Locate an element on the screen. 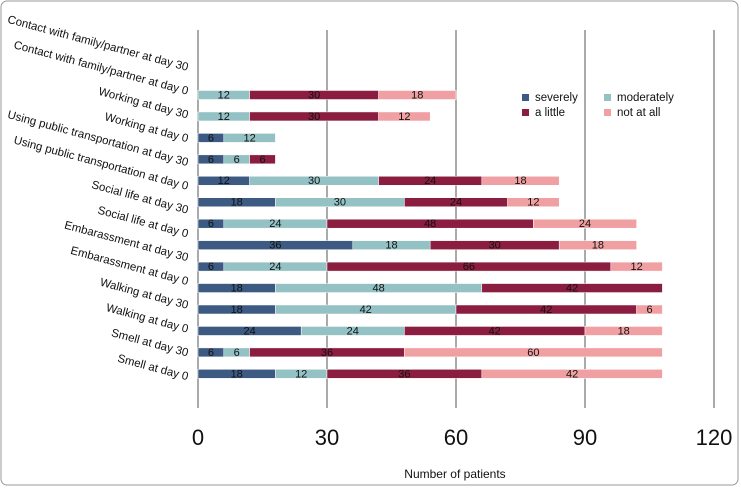 This screenshot has height=493, width=741. legend-label: severely is located at coordinates (556, 98).